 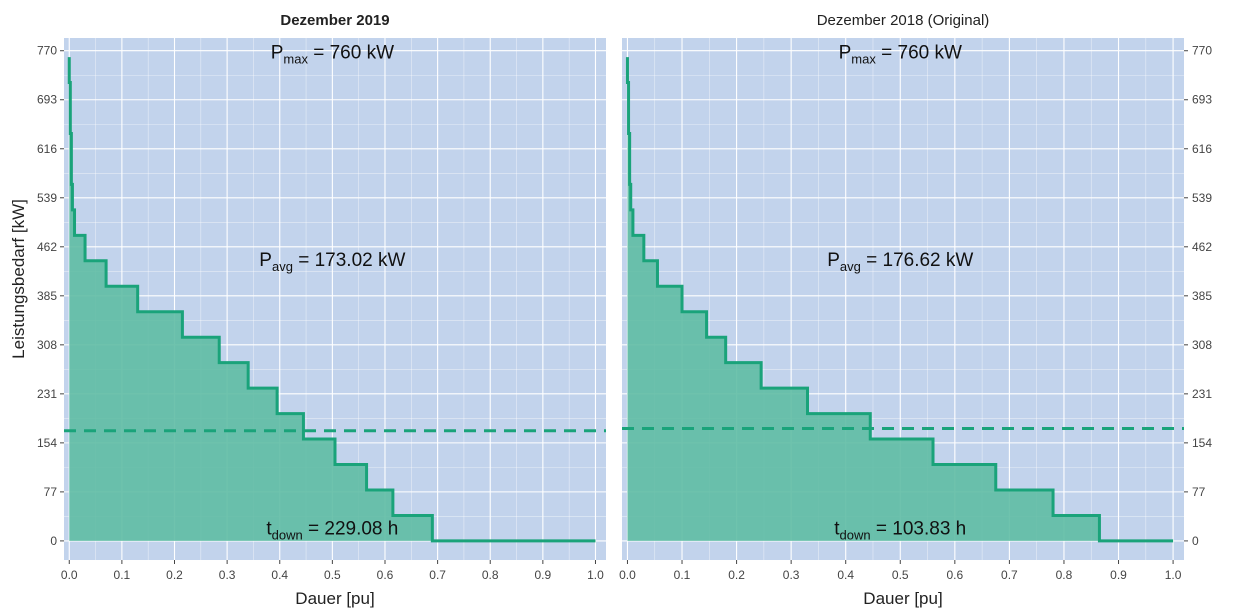 I want to click on chart-title: Dezember 2018 (Original), so click(x=903, y=20).